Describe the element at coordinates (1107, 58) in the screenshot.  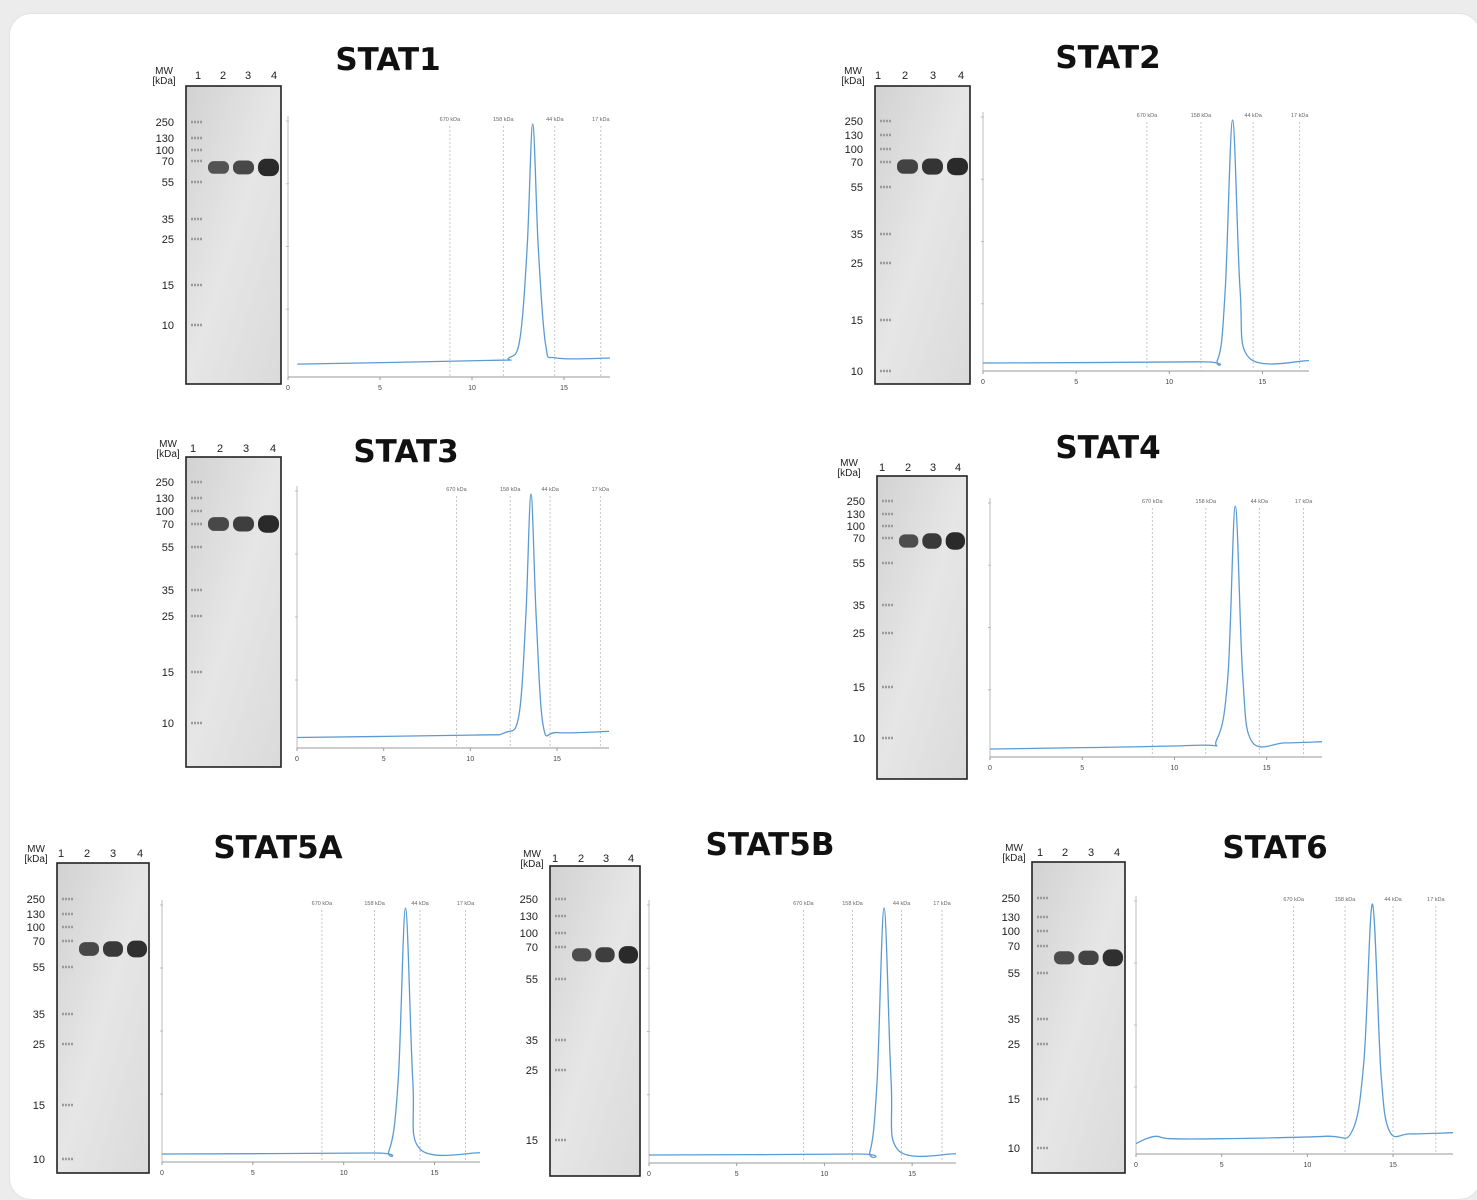
I see `chart-title: STAT2` at that location.